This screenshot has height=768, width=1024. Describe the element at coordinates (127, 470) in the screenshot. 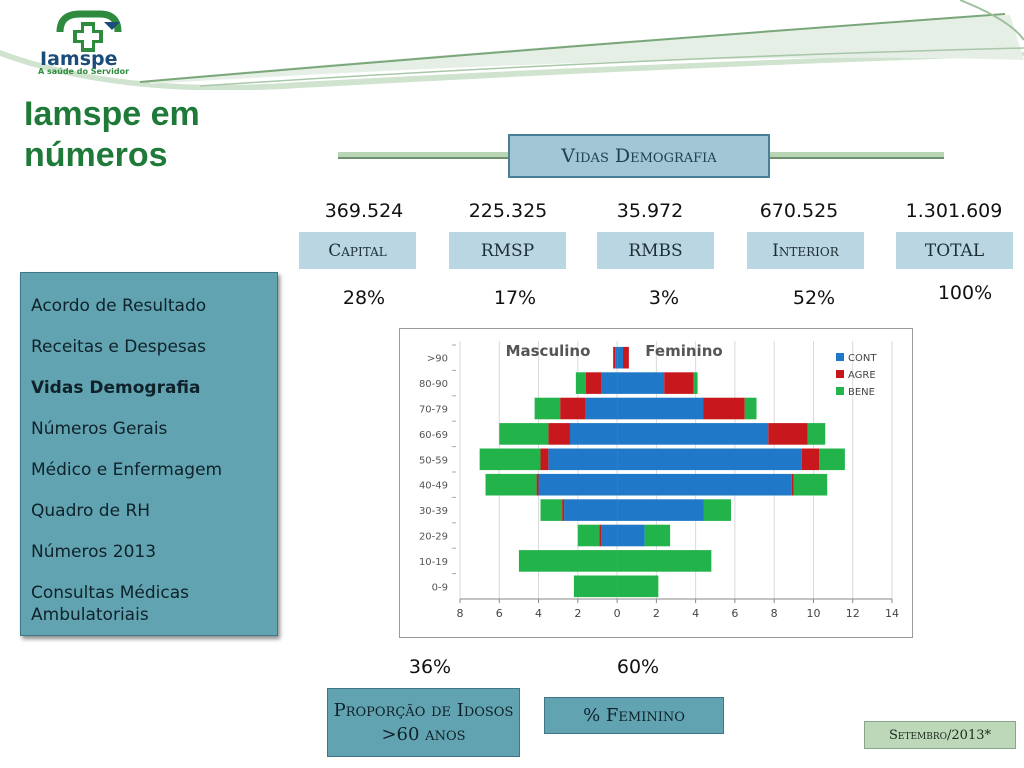

I see `sidebar-item-medico-e-enfermagem: Médico e Enfermagem` at that location.